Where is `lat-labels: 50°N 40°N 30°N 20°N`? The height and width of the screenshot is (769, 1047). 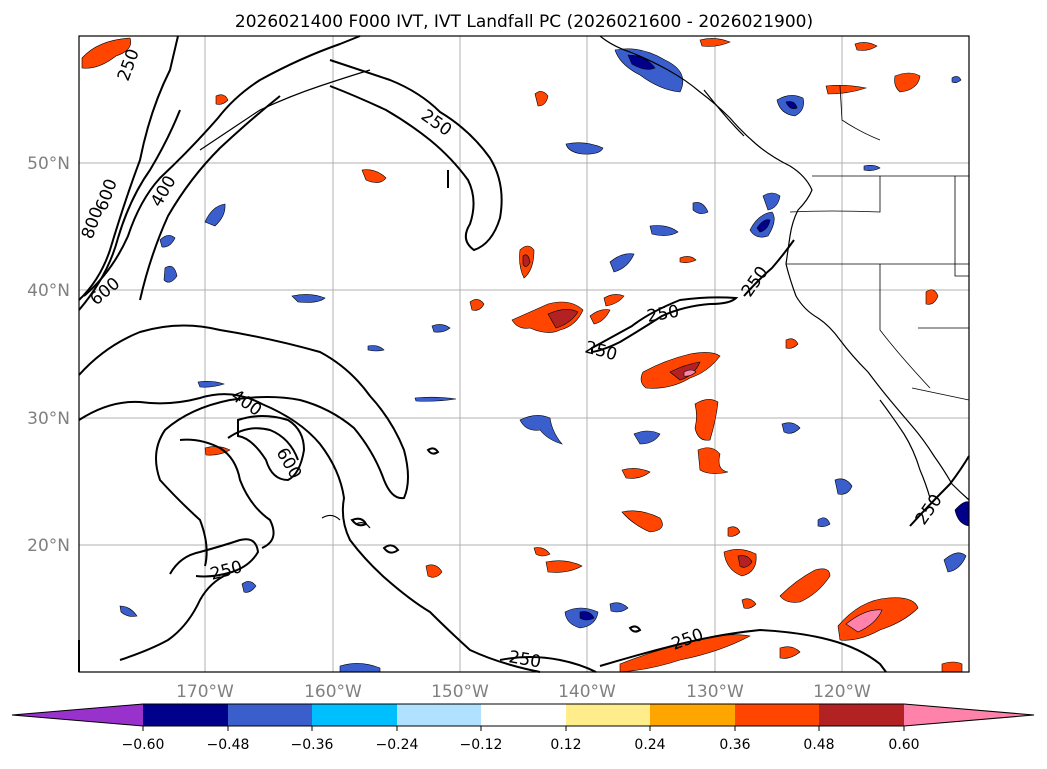 lat-labels: 50°N 40°N 30°N 20°N is located at coordinates (48, 355).